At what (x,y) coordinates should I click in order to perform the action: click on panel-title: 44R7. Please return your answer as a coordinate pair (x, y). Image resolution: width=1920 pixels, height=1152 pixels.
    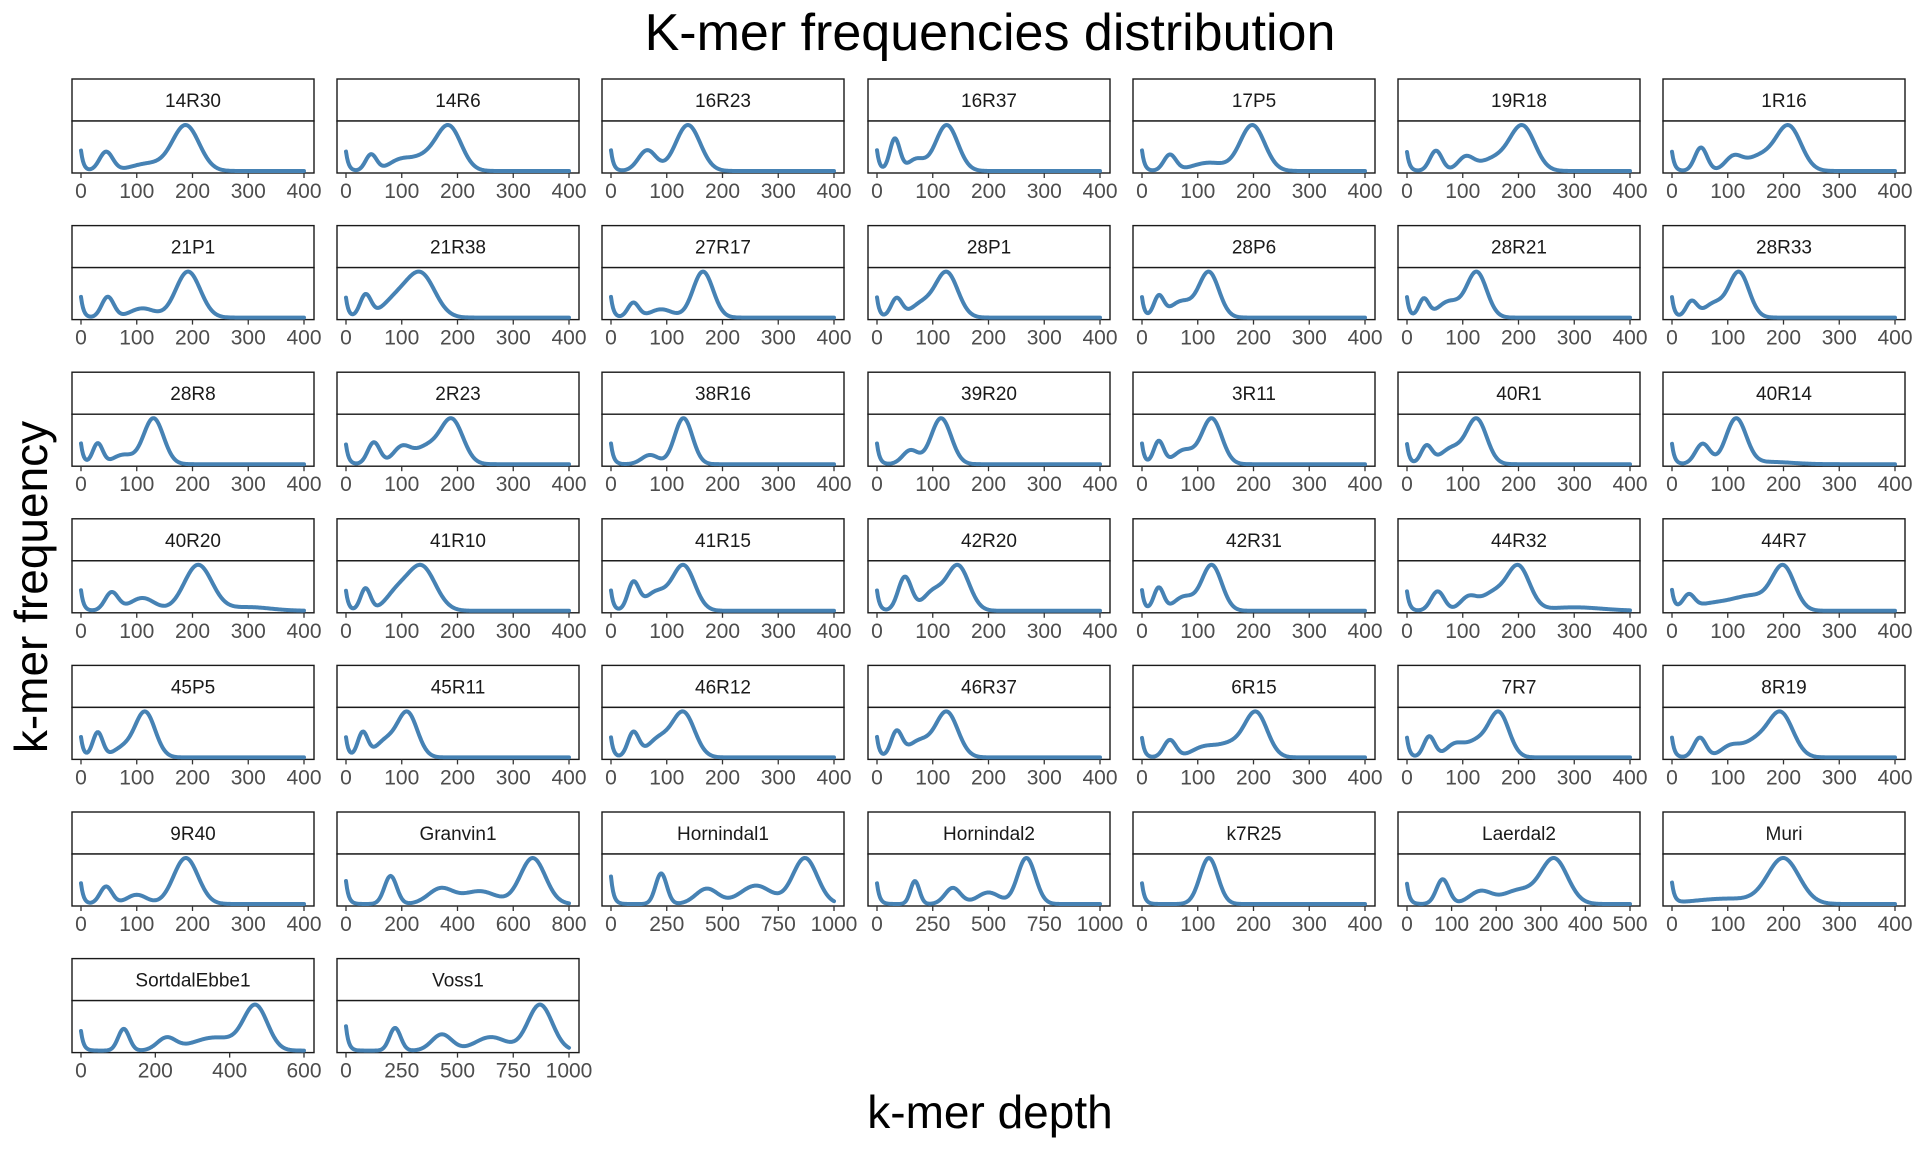
    Looking at the image, I should click on (1783, 541).